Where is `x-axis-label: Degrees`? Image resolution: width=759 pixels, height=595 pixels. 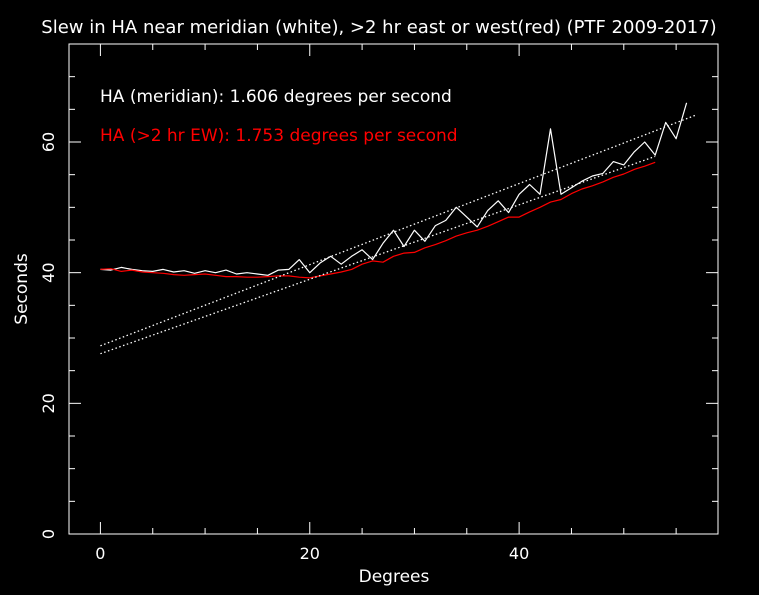
x-axis-label: Degrees is located at coordinates (394, 577).